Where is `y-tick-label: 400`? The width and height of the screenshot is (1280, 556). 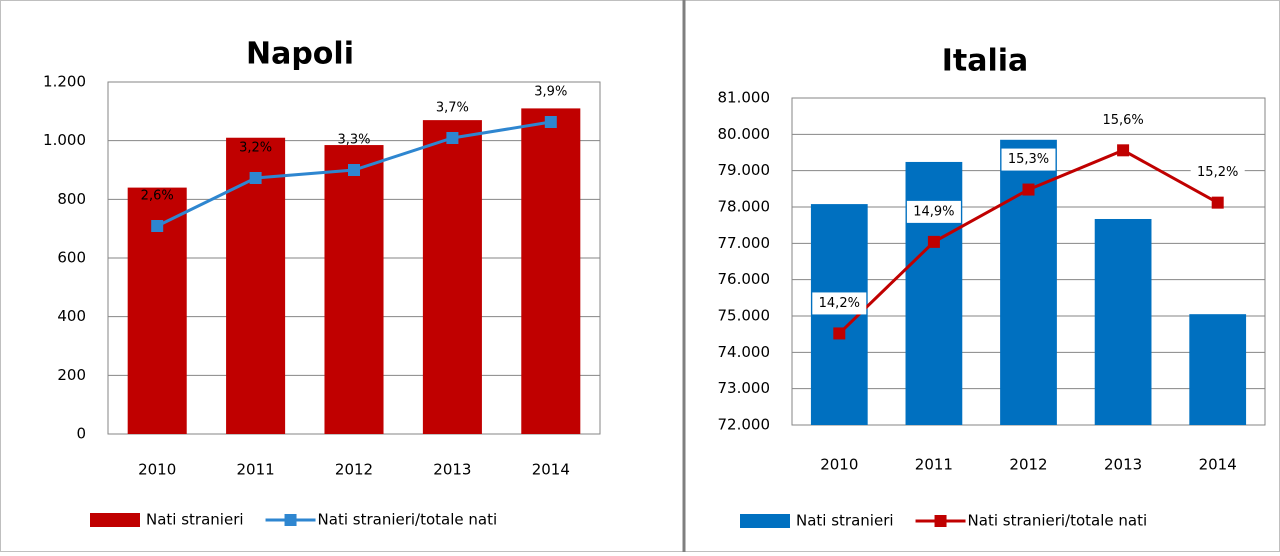 y-tick-label: 400 is located at coordinates (71, 316).